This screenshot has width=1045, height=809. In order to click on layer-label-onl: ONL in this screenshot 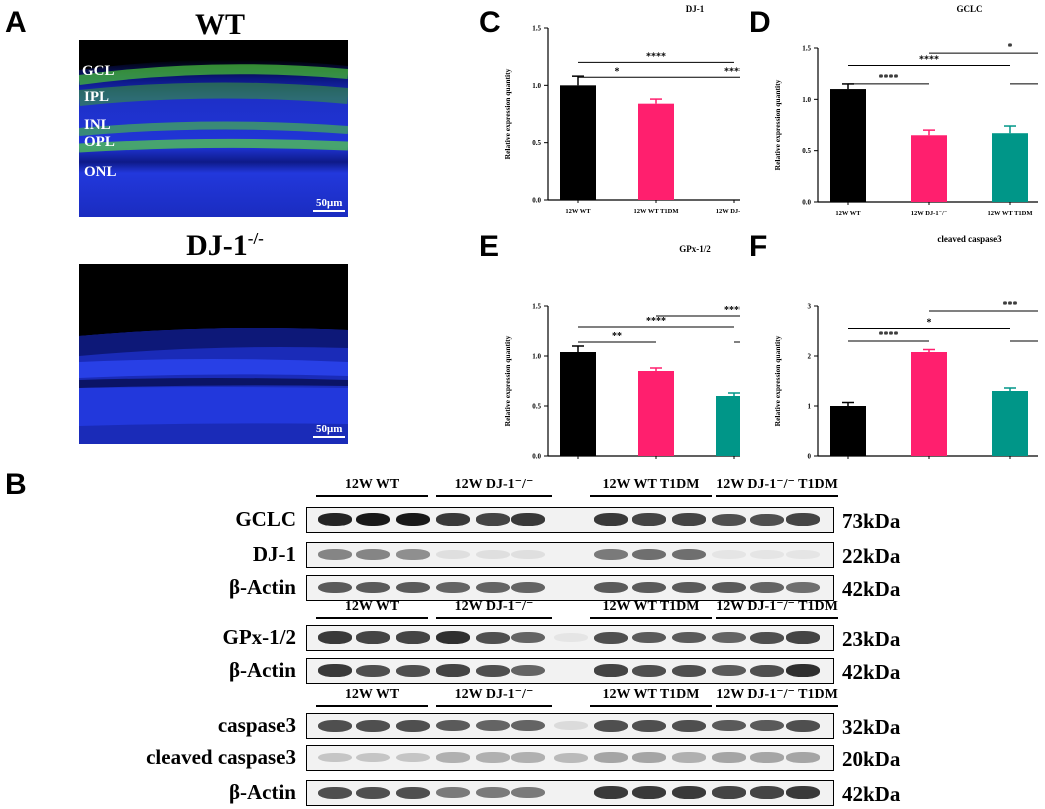, I will do `click(100, 172)`.